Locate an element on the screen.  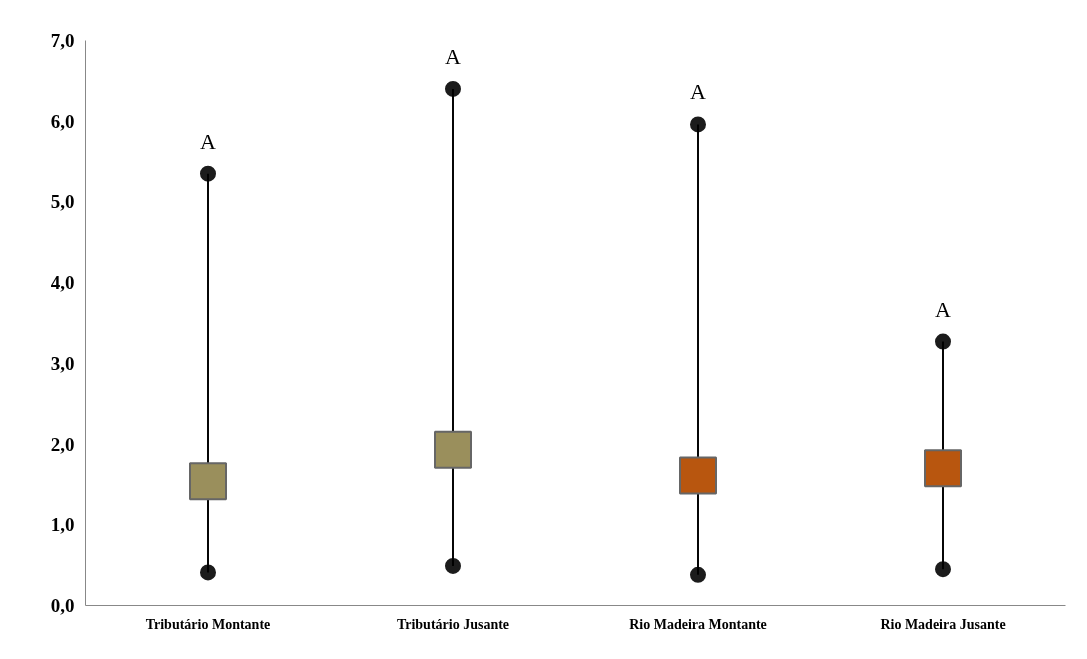
y-tick-label: 3,0 is located at coordinates (62, 363).